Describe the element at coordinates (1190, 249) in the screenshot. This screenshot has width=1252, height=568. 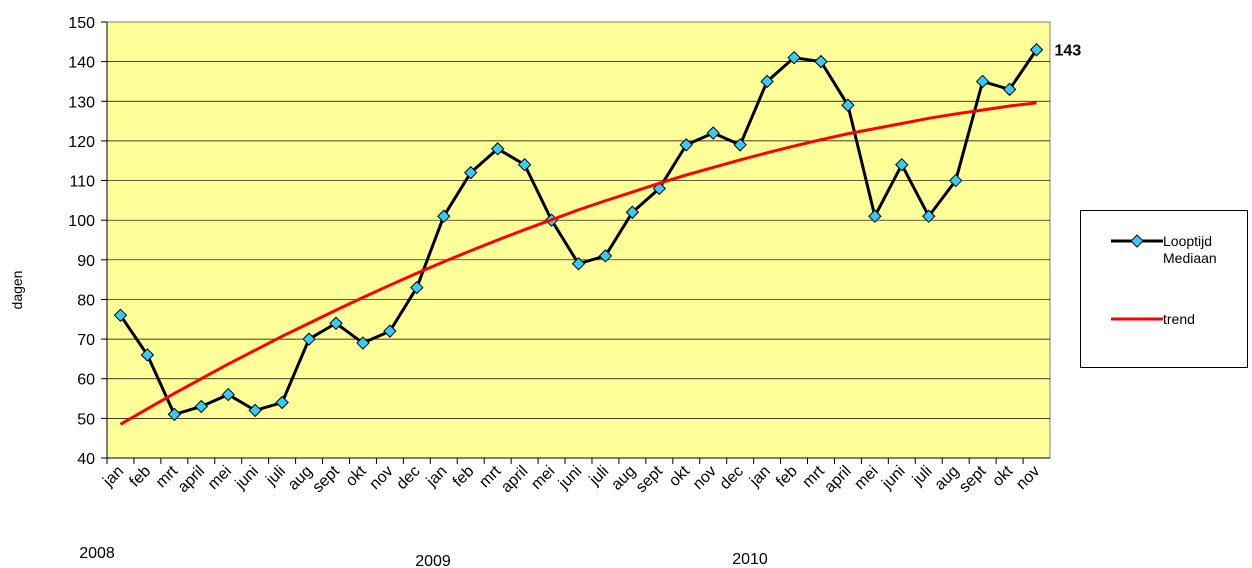
I see `legend-label: Looptijd Mediaan` at that location.